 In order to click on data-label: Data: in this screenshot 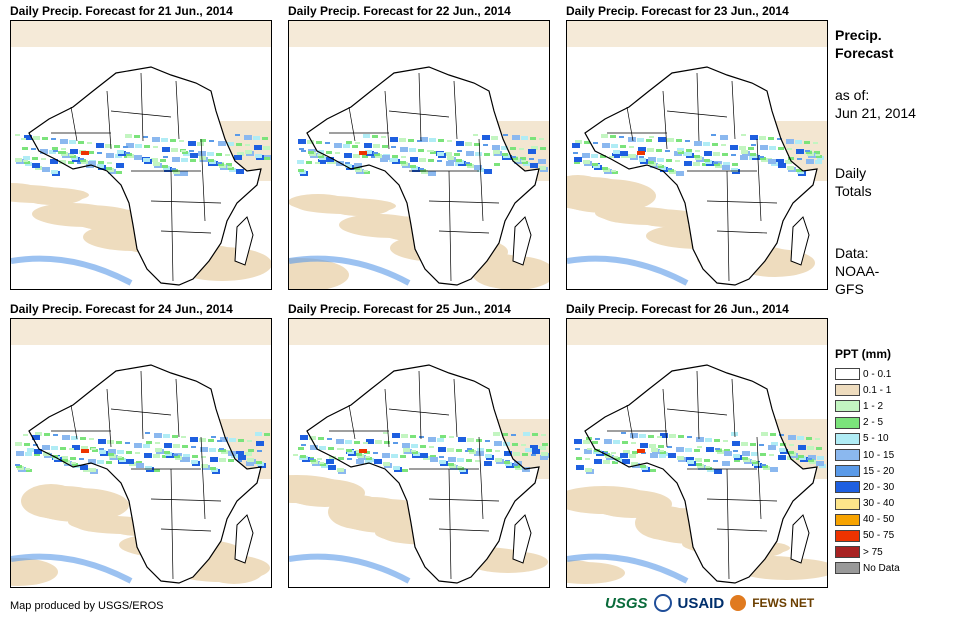, I will do `click(852, 253)`.